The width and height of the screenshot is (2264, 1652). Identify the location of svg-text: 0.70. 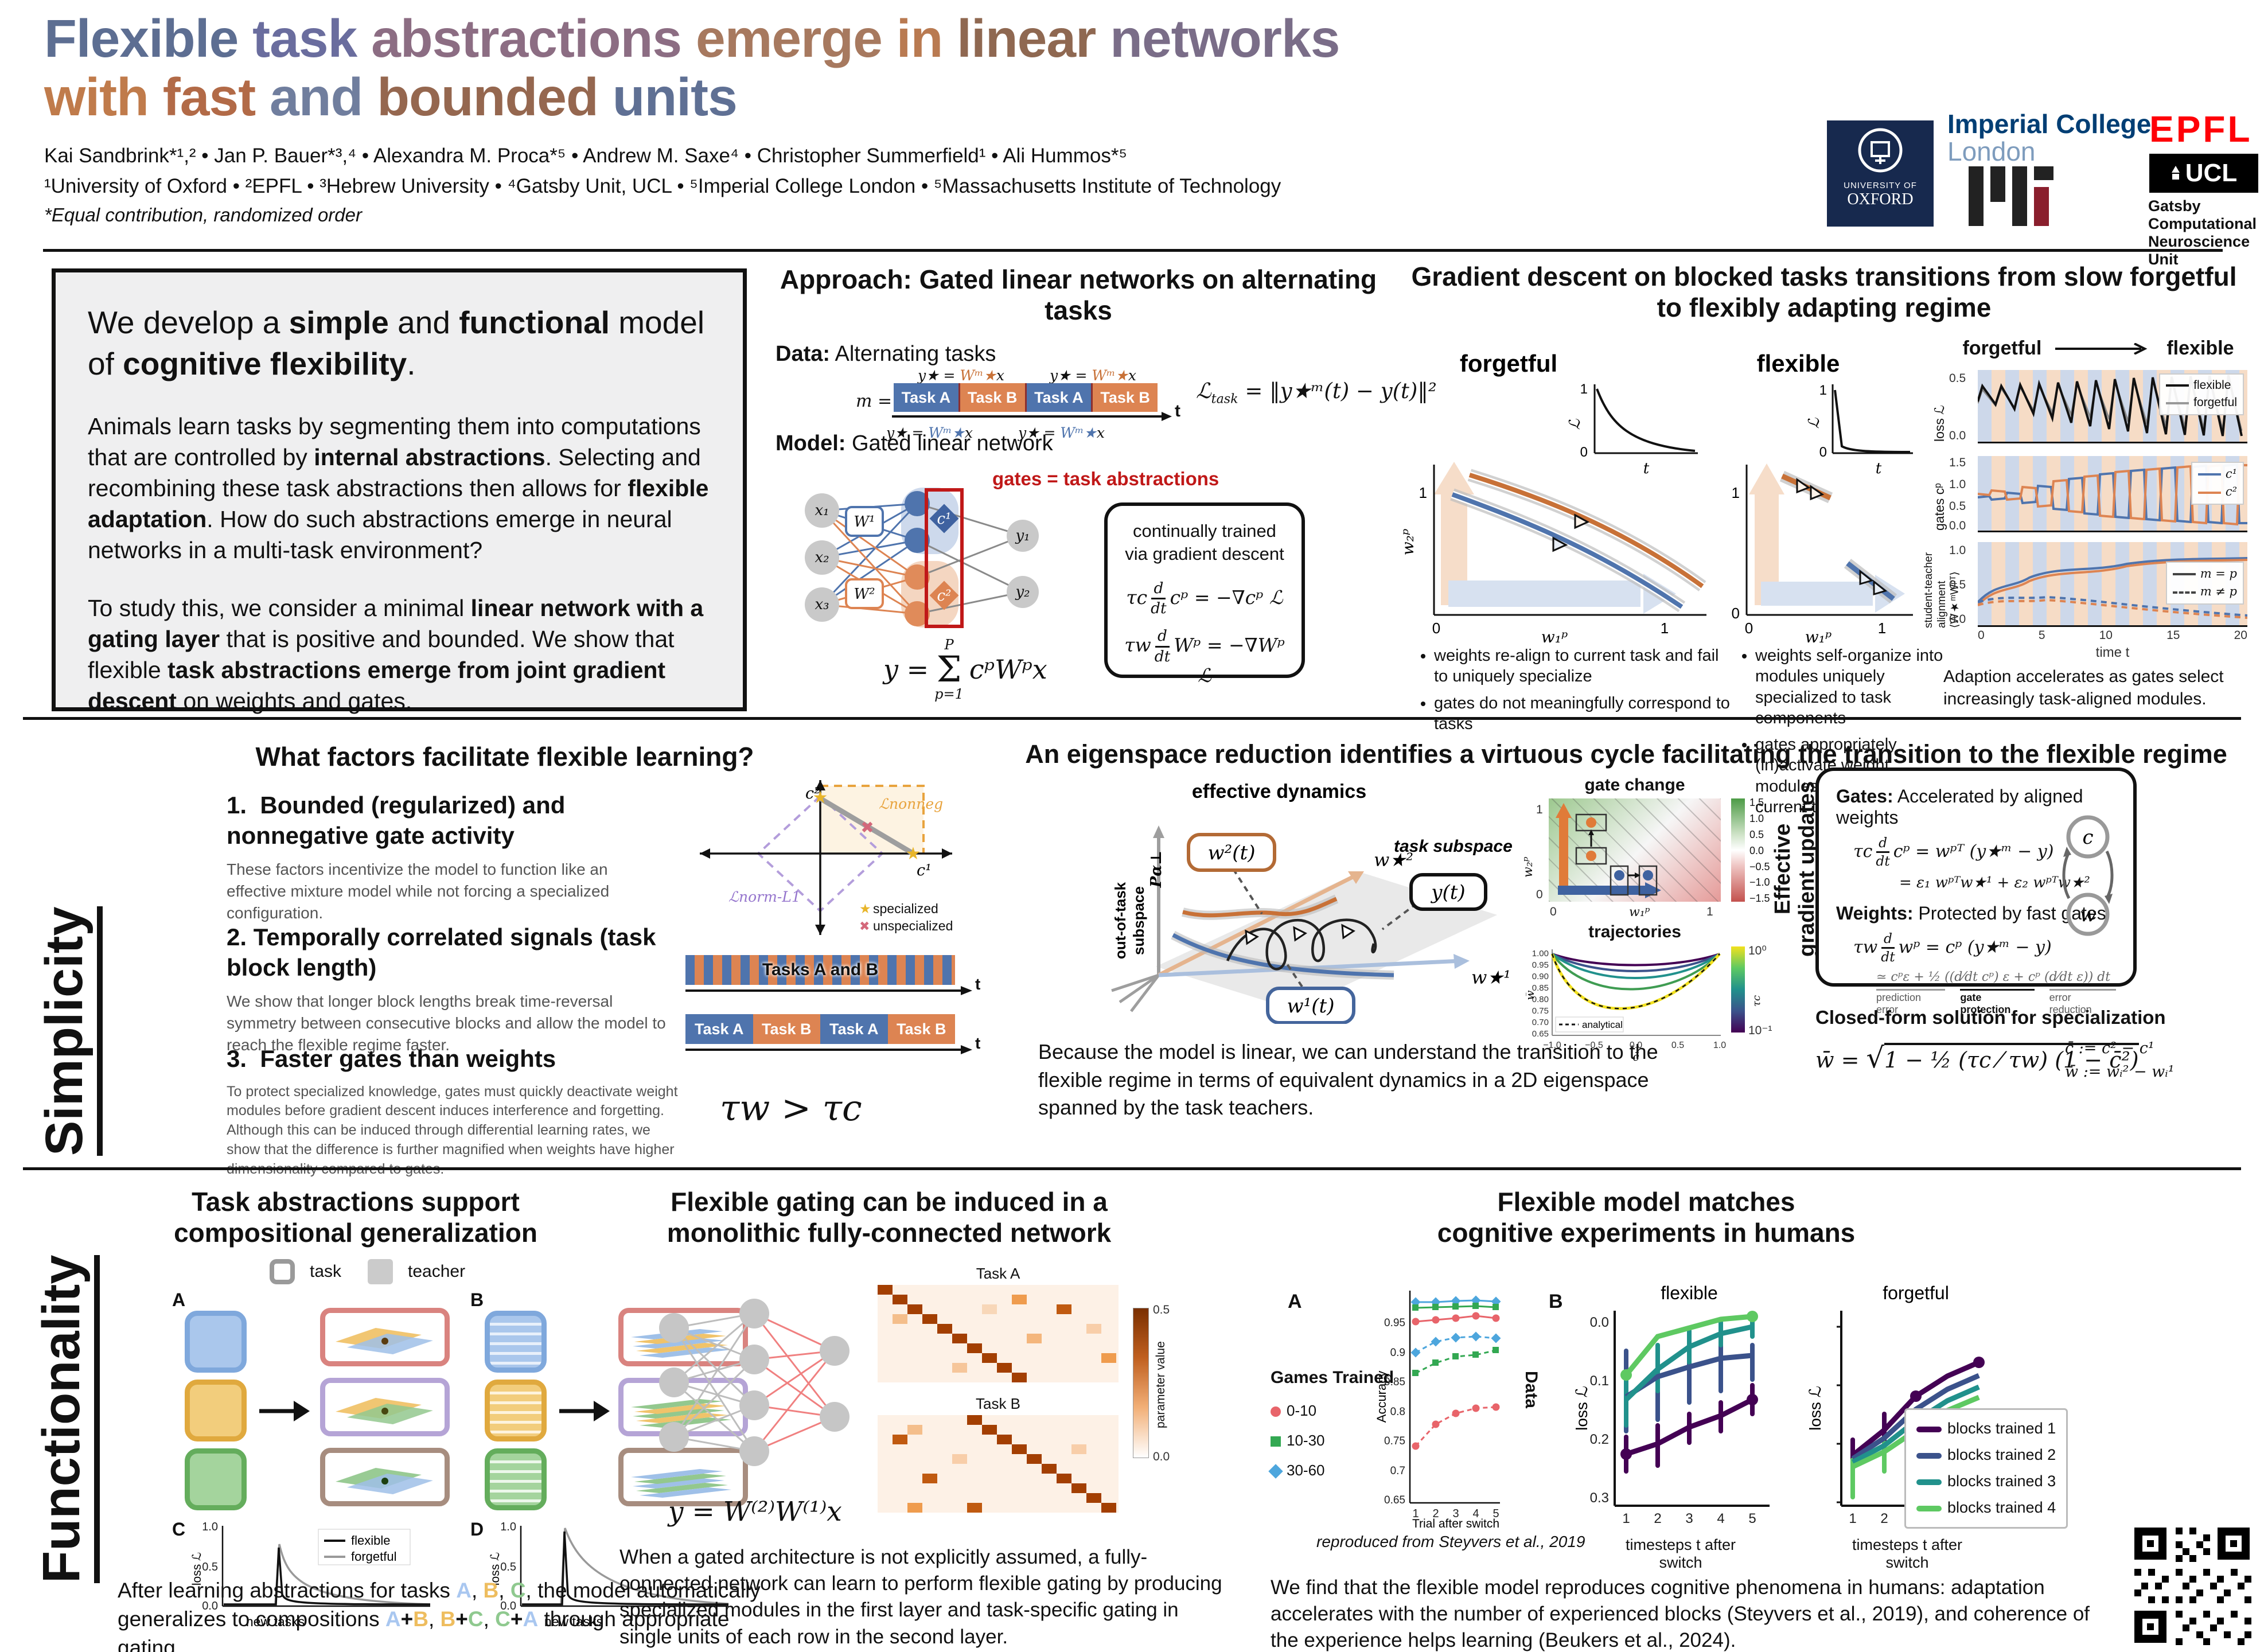
(1540, 1022).